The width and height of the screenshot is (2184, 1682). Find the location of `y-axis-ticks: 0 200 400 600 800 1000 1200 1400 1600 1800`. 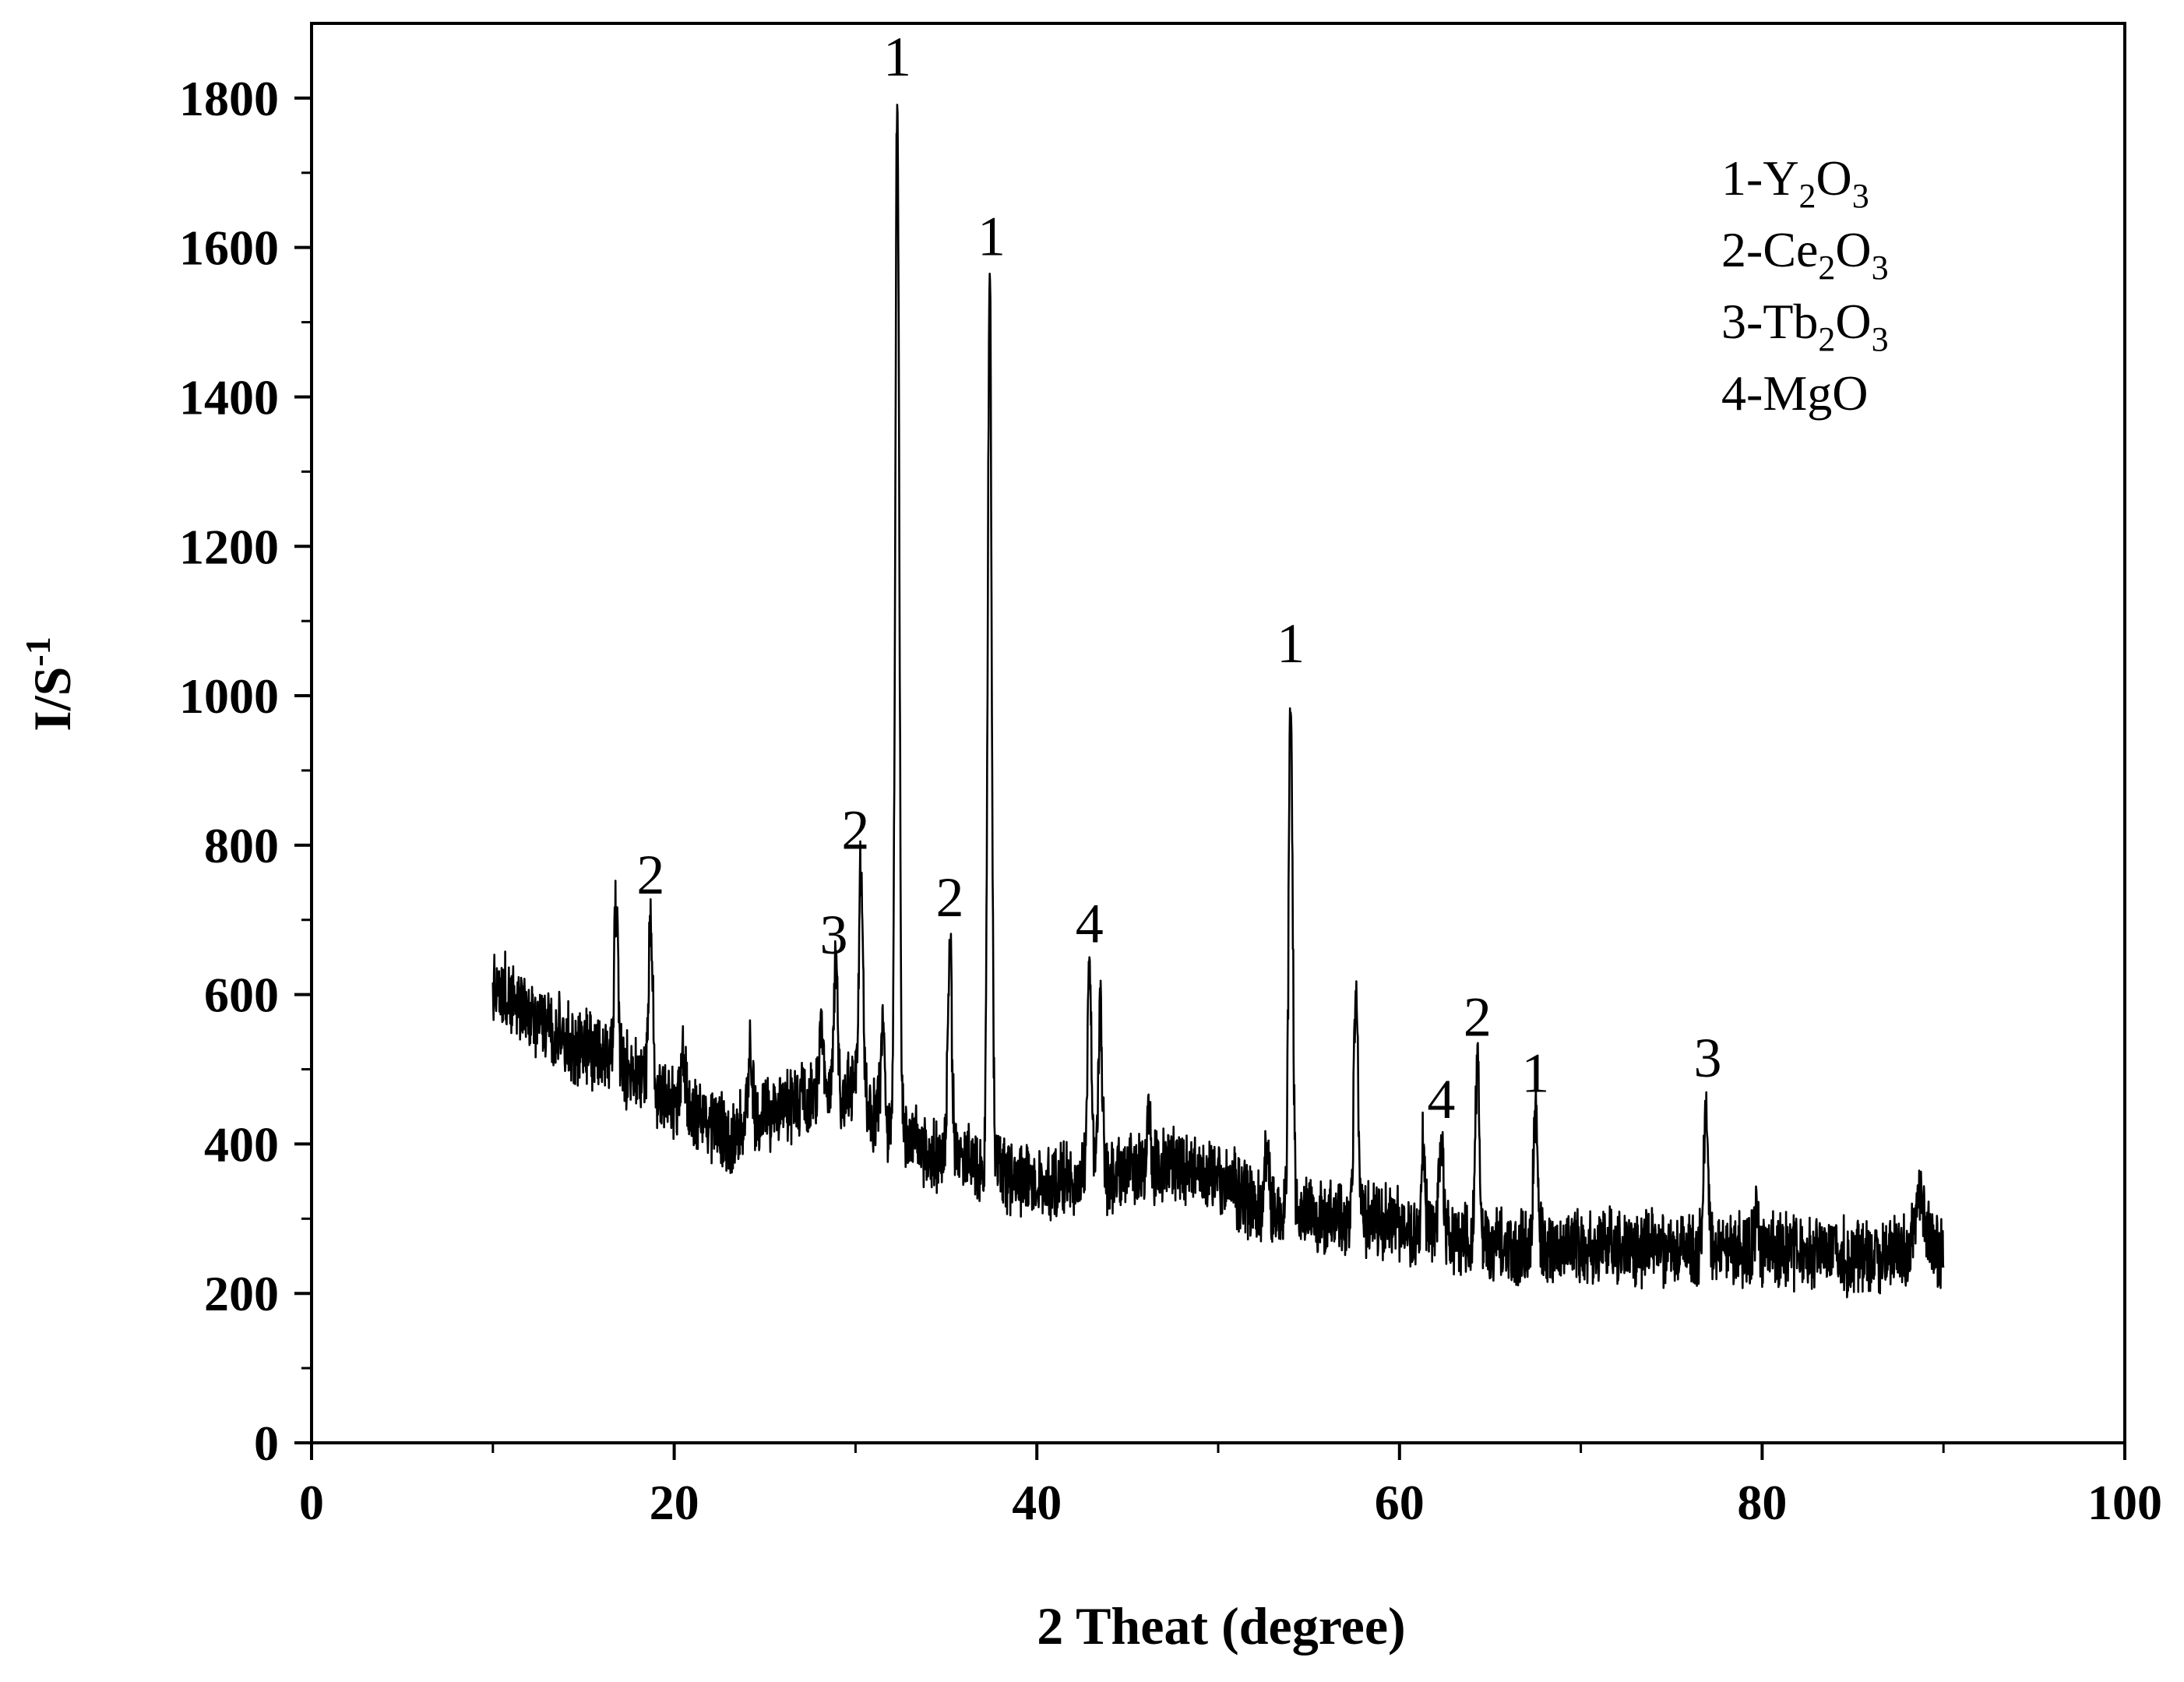

y-axis-ticks: 0 200 400 600 800 1000 1200 1400 1600 1800 is located at coordinates (246, 771).